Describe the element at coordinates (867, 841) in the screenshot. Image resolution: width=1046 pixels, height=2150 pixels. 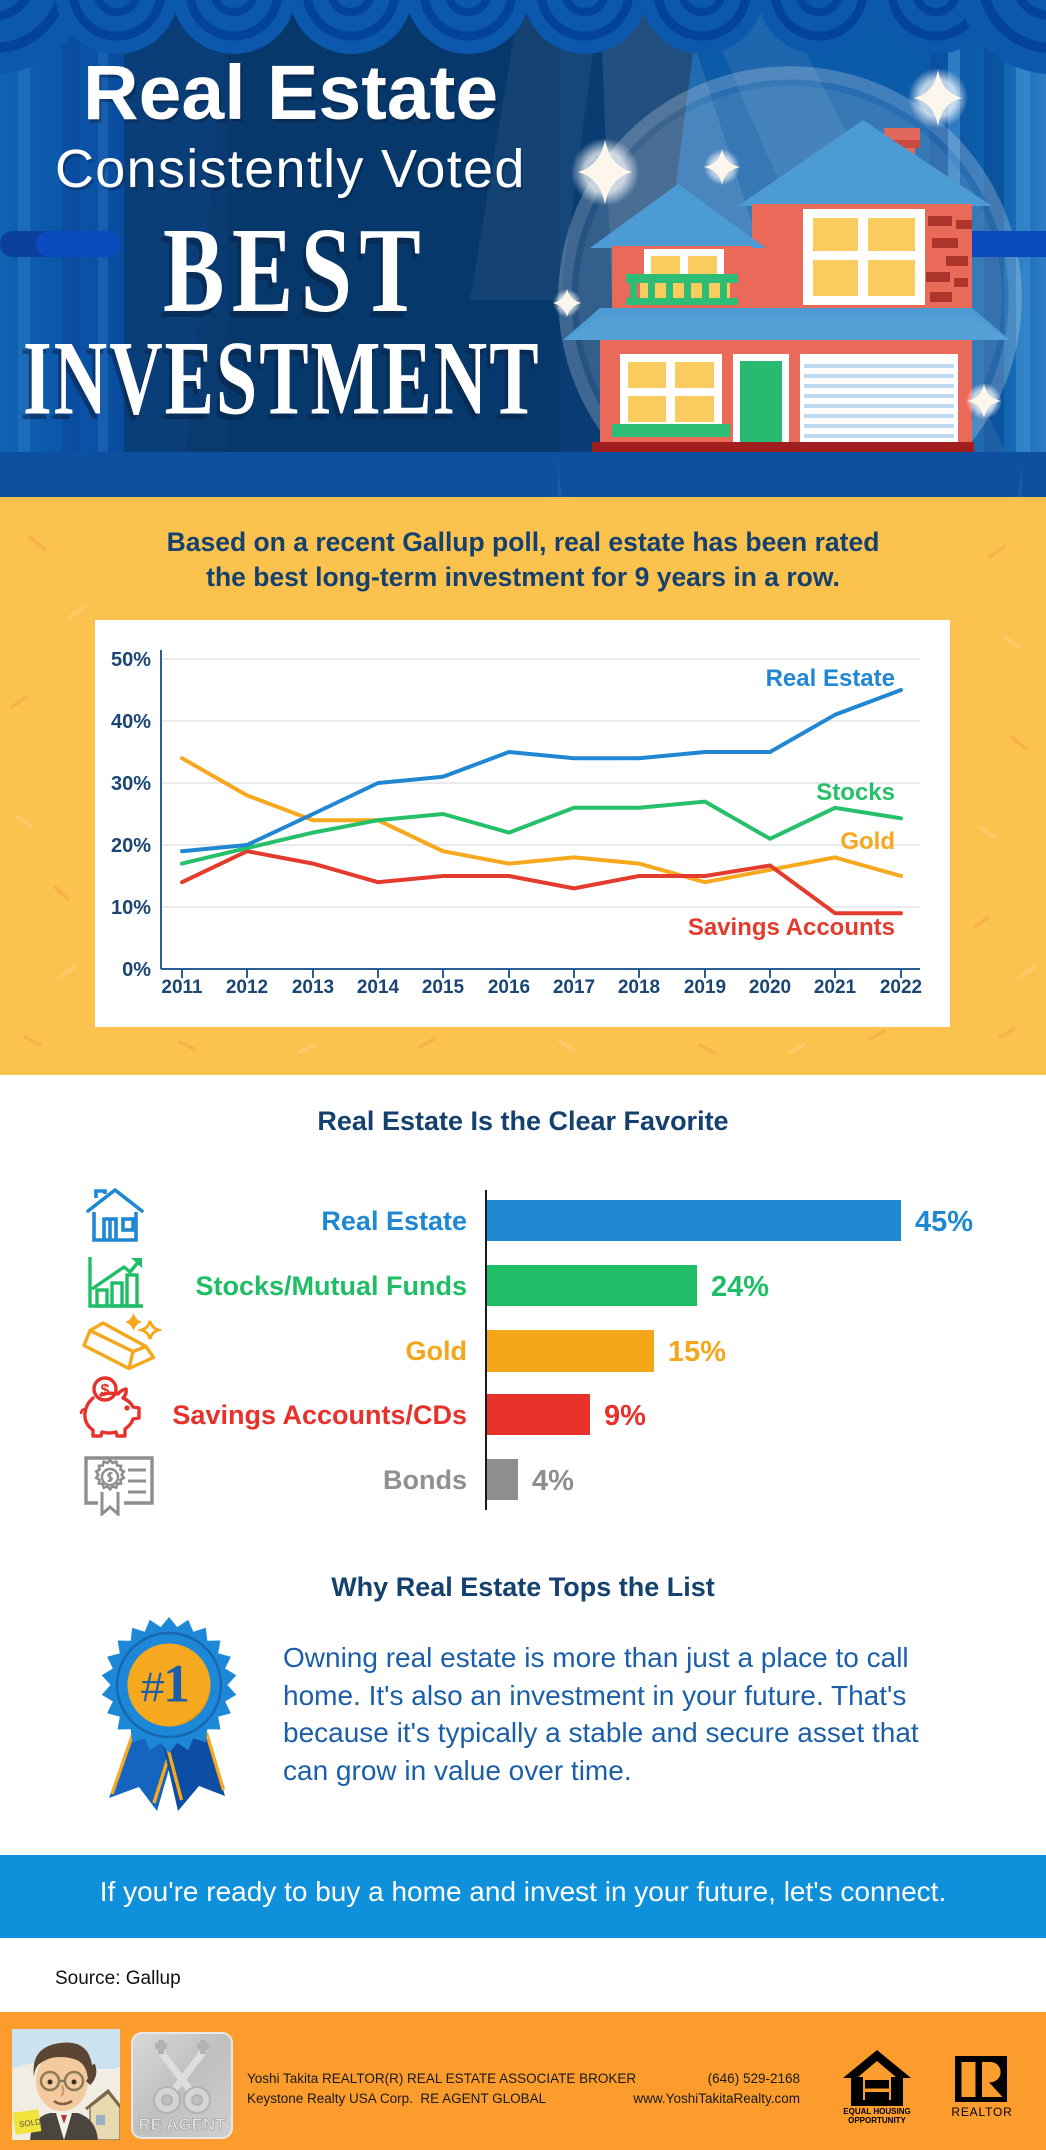
I see `svg-text: Gold` at that location.